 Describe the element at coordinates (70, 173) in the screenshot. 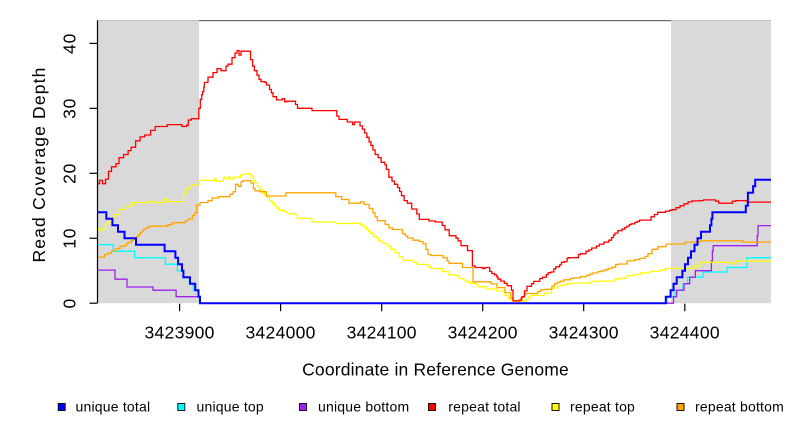

I see `svg-text: 20` at that location.